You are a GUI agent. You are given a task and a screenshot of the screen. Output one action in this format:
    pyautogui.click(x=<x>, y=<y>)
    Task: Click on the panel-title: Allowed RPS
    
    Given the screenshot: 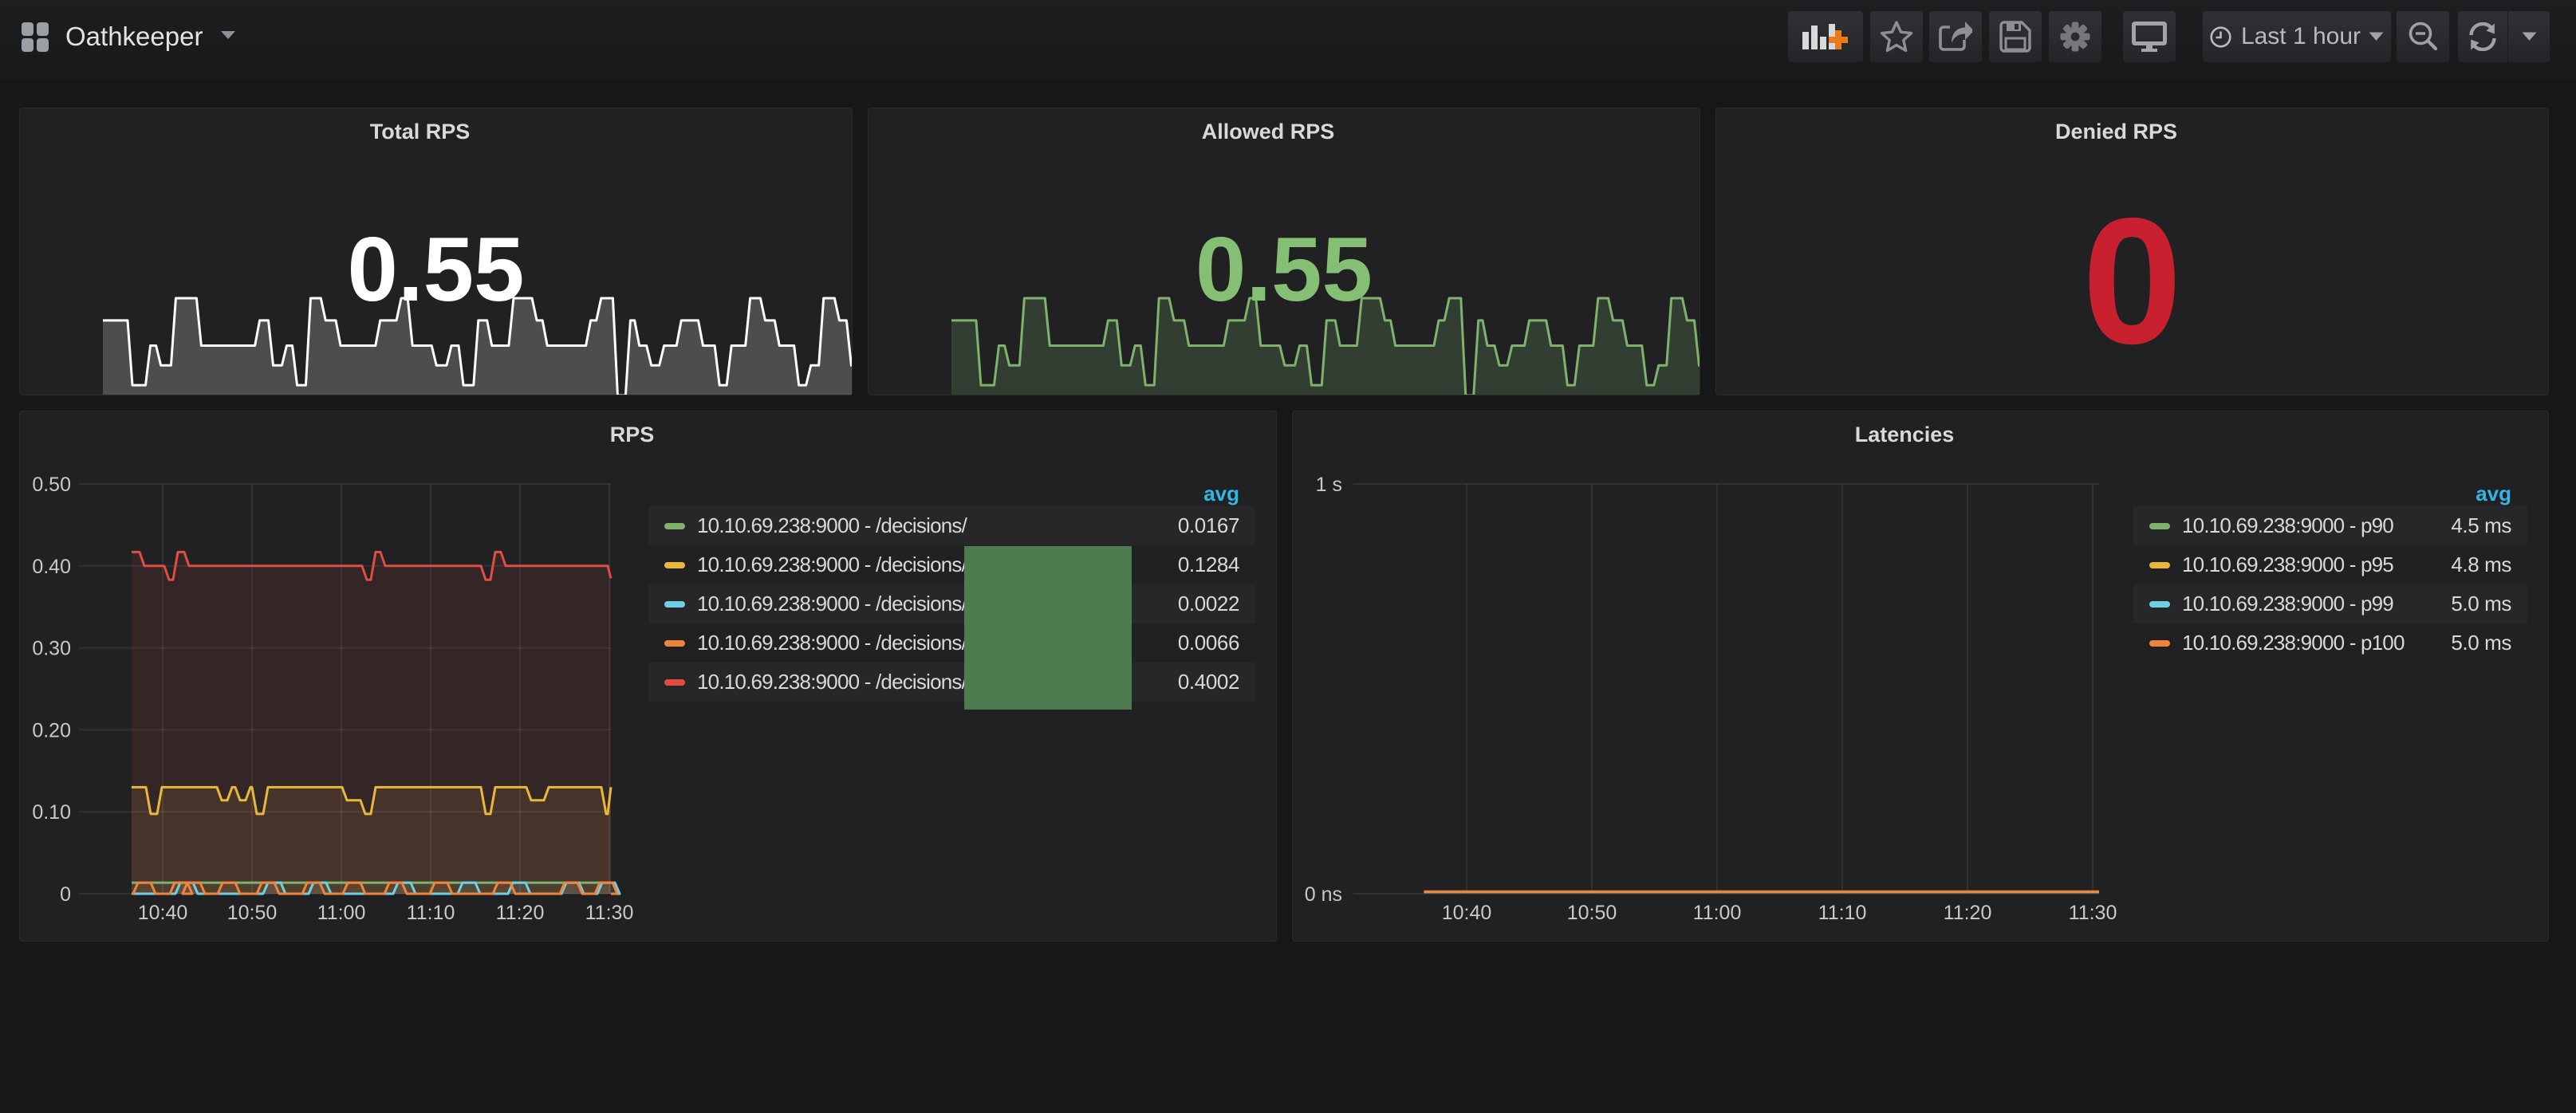 What is the action you would take?
    pyautogui.click(x=1284, y=132)
    